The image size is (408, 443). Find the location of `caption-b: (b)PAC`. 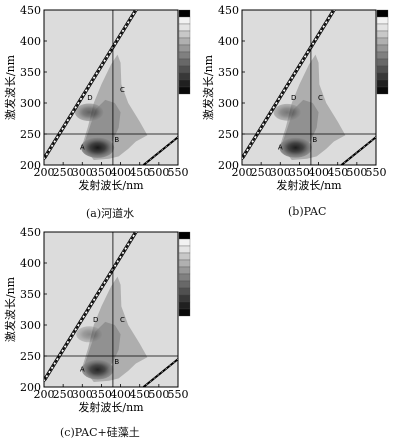

caption-b: (b)PAC is located at coordinates (307, 211).